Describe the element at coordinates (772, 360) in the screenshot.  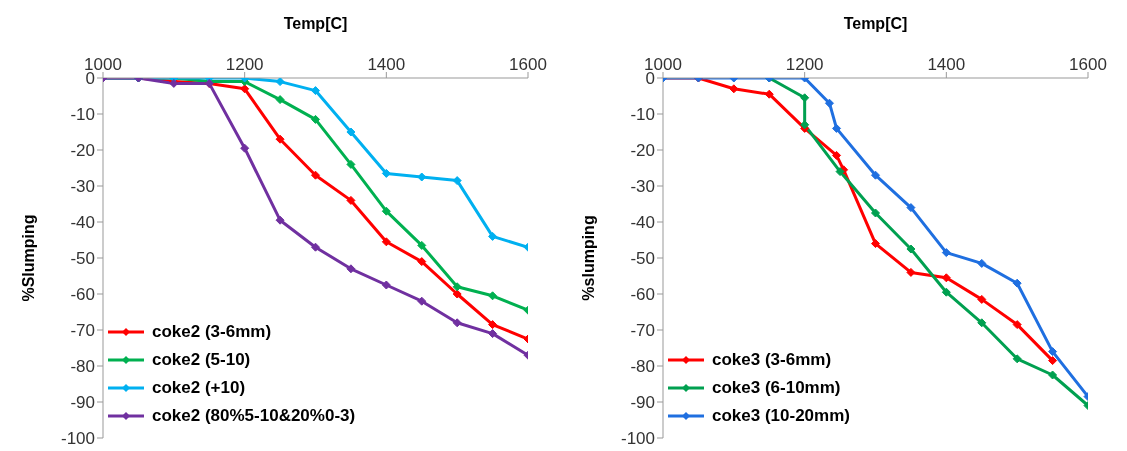
I see `legend-label: coke3 (3-6mm)` at that location.